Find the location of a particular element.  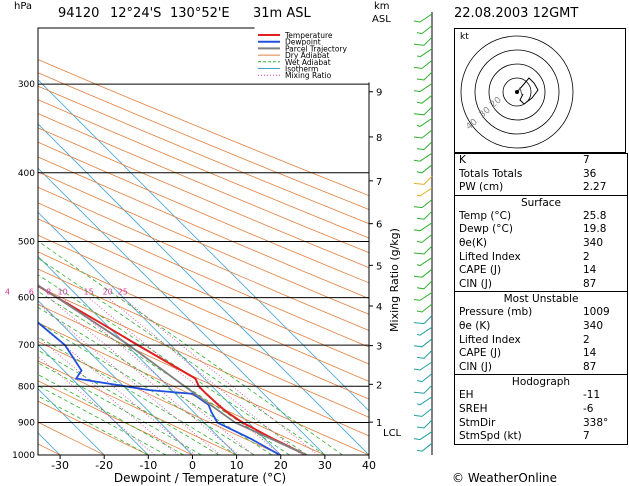

mixing-ratio-label: 6 is located at coordinates (31, 292).